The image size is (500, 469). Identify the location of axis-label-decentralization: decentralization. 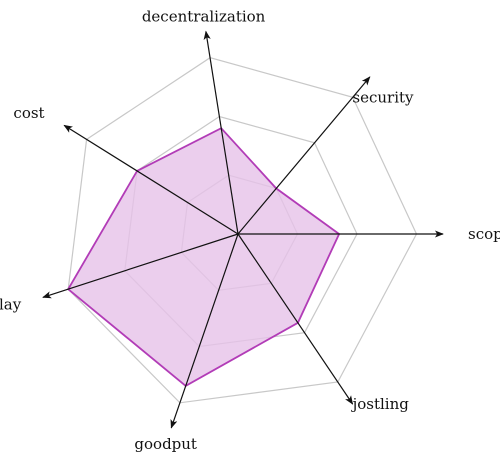
(204, 17).